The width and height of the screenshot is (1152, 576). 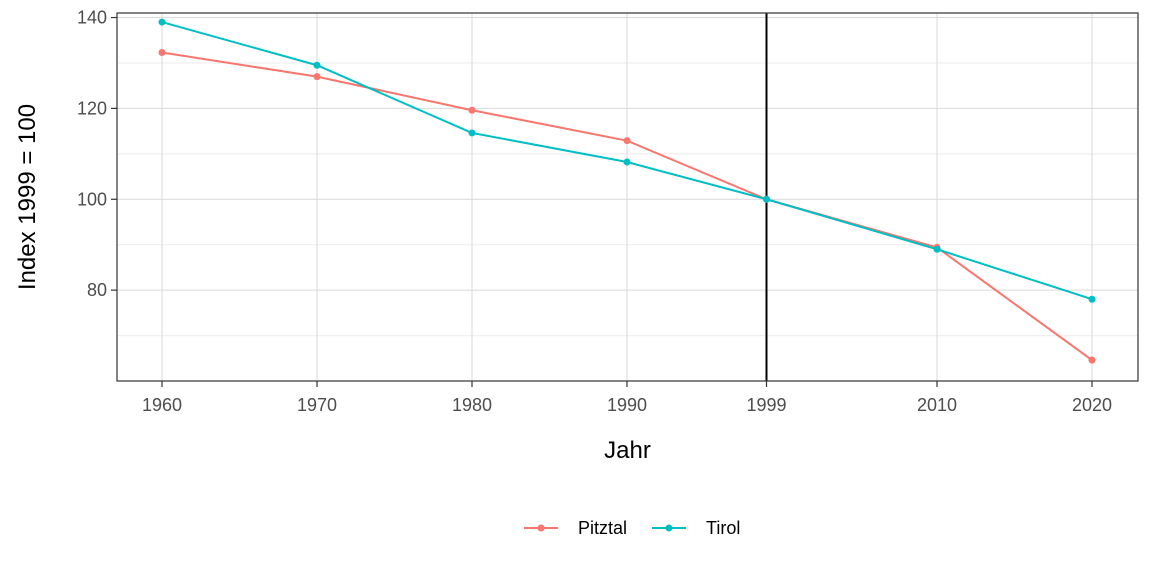 I want to click on legend-key-point-pitztal, so click(x=541, y=528).